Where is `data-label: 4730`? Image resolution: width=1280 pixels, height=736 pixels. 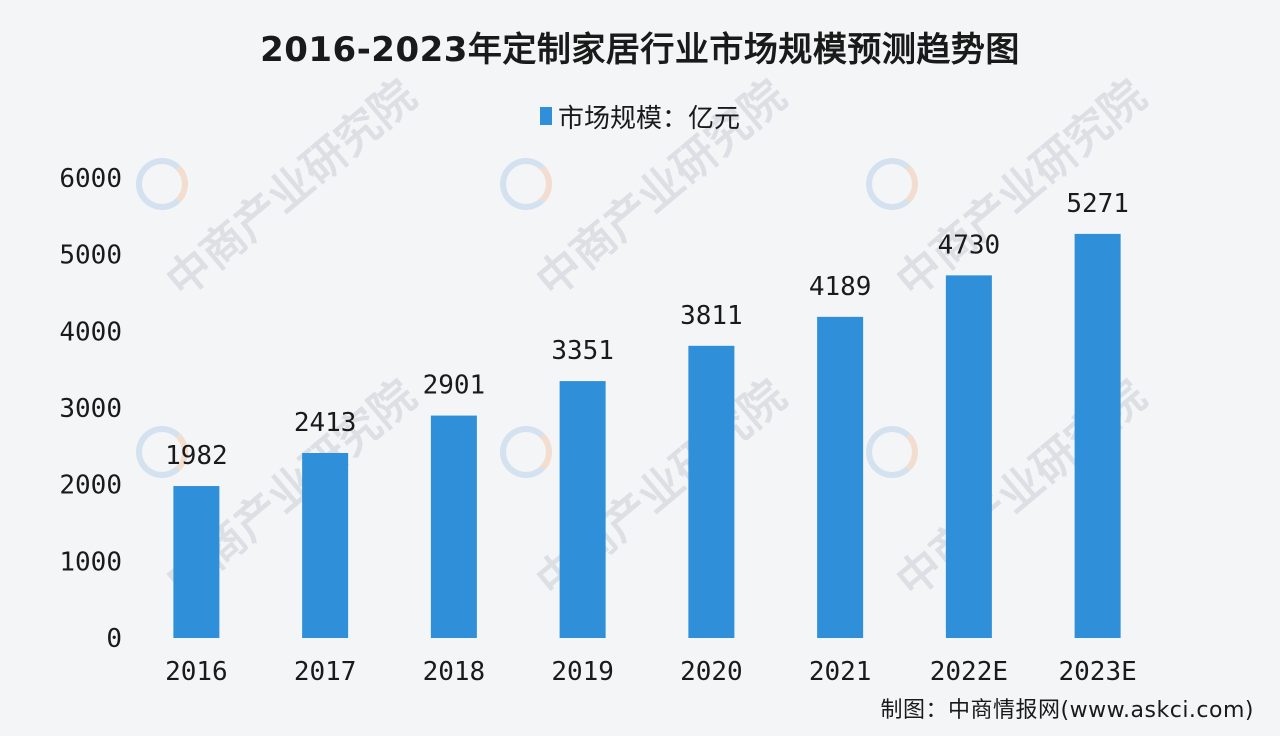 data-label: 4730 is located at coordinates (969, 245).